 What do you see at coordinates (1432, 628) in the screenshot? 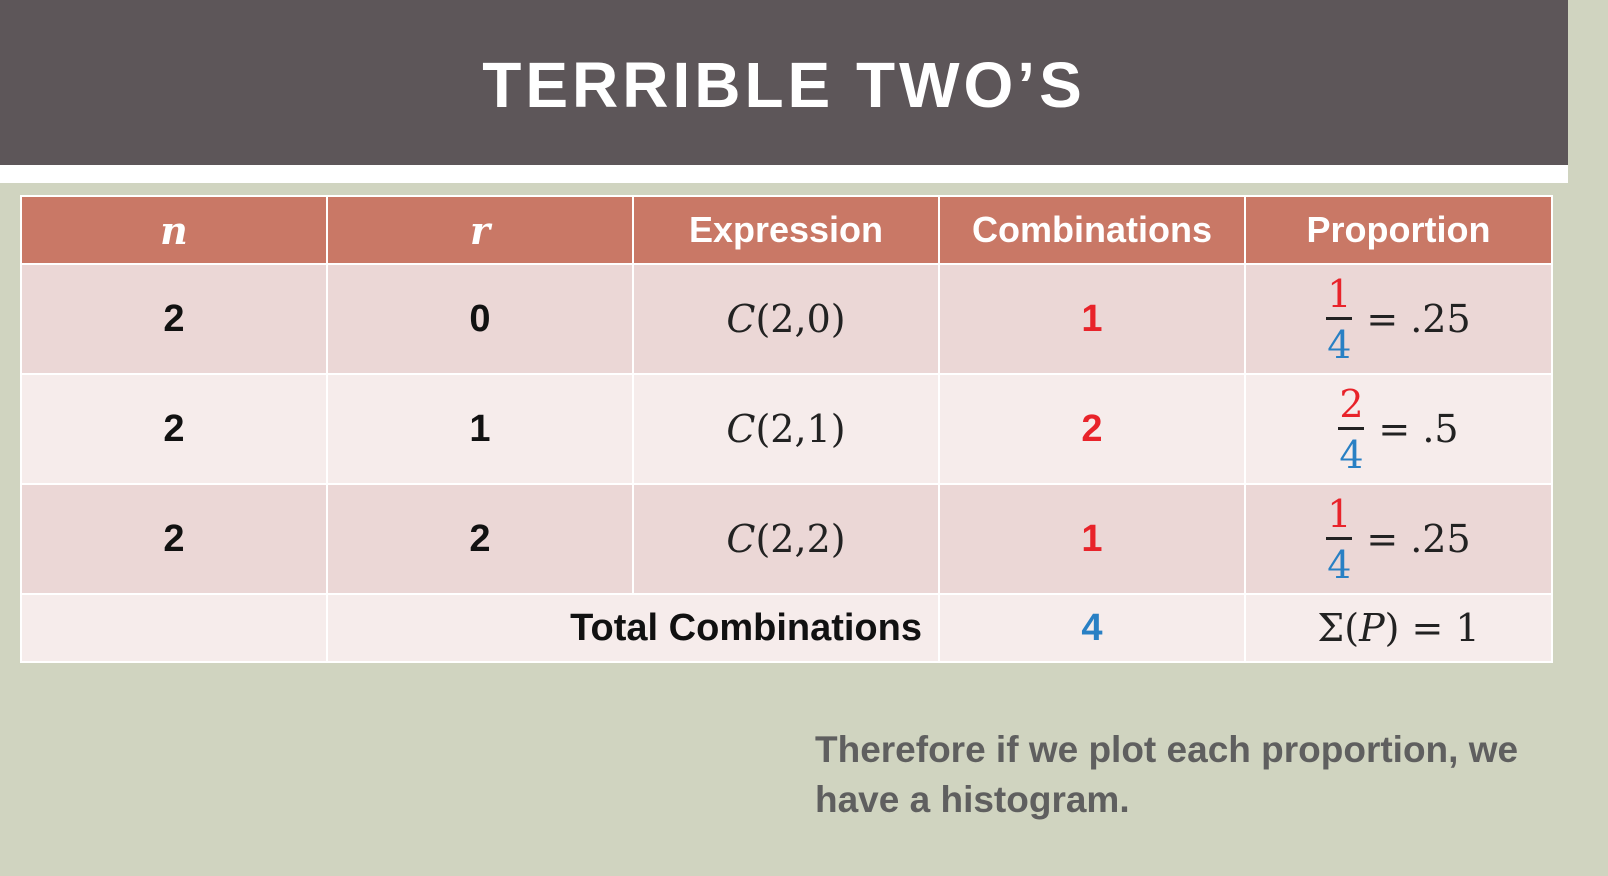
I see `sigma-suffix: ) = 1` at bounding box center [1432, 628].